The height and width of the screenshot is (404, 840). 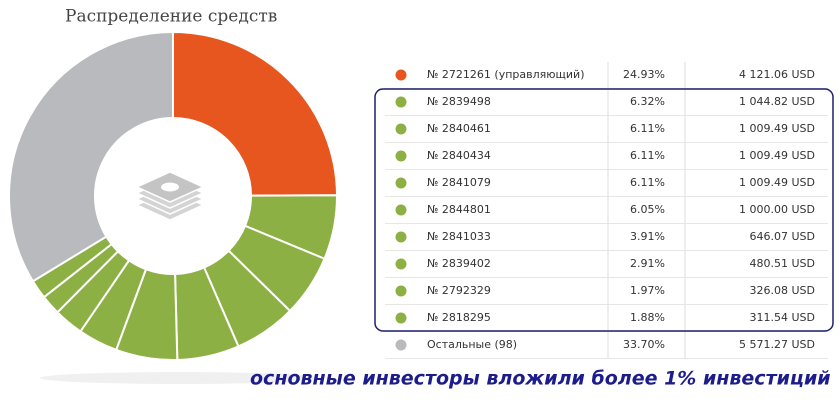 What do you see at coordinates (783, 290) in the screenshot?
I see `amount-label: 326.08 USD` at bounding box center [783, 290].